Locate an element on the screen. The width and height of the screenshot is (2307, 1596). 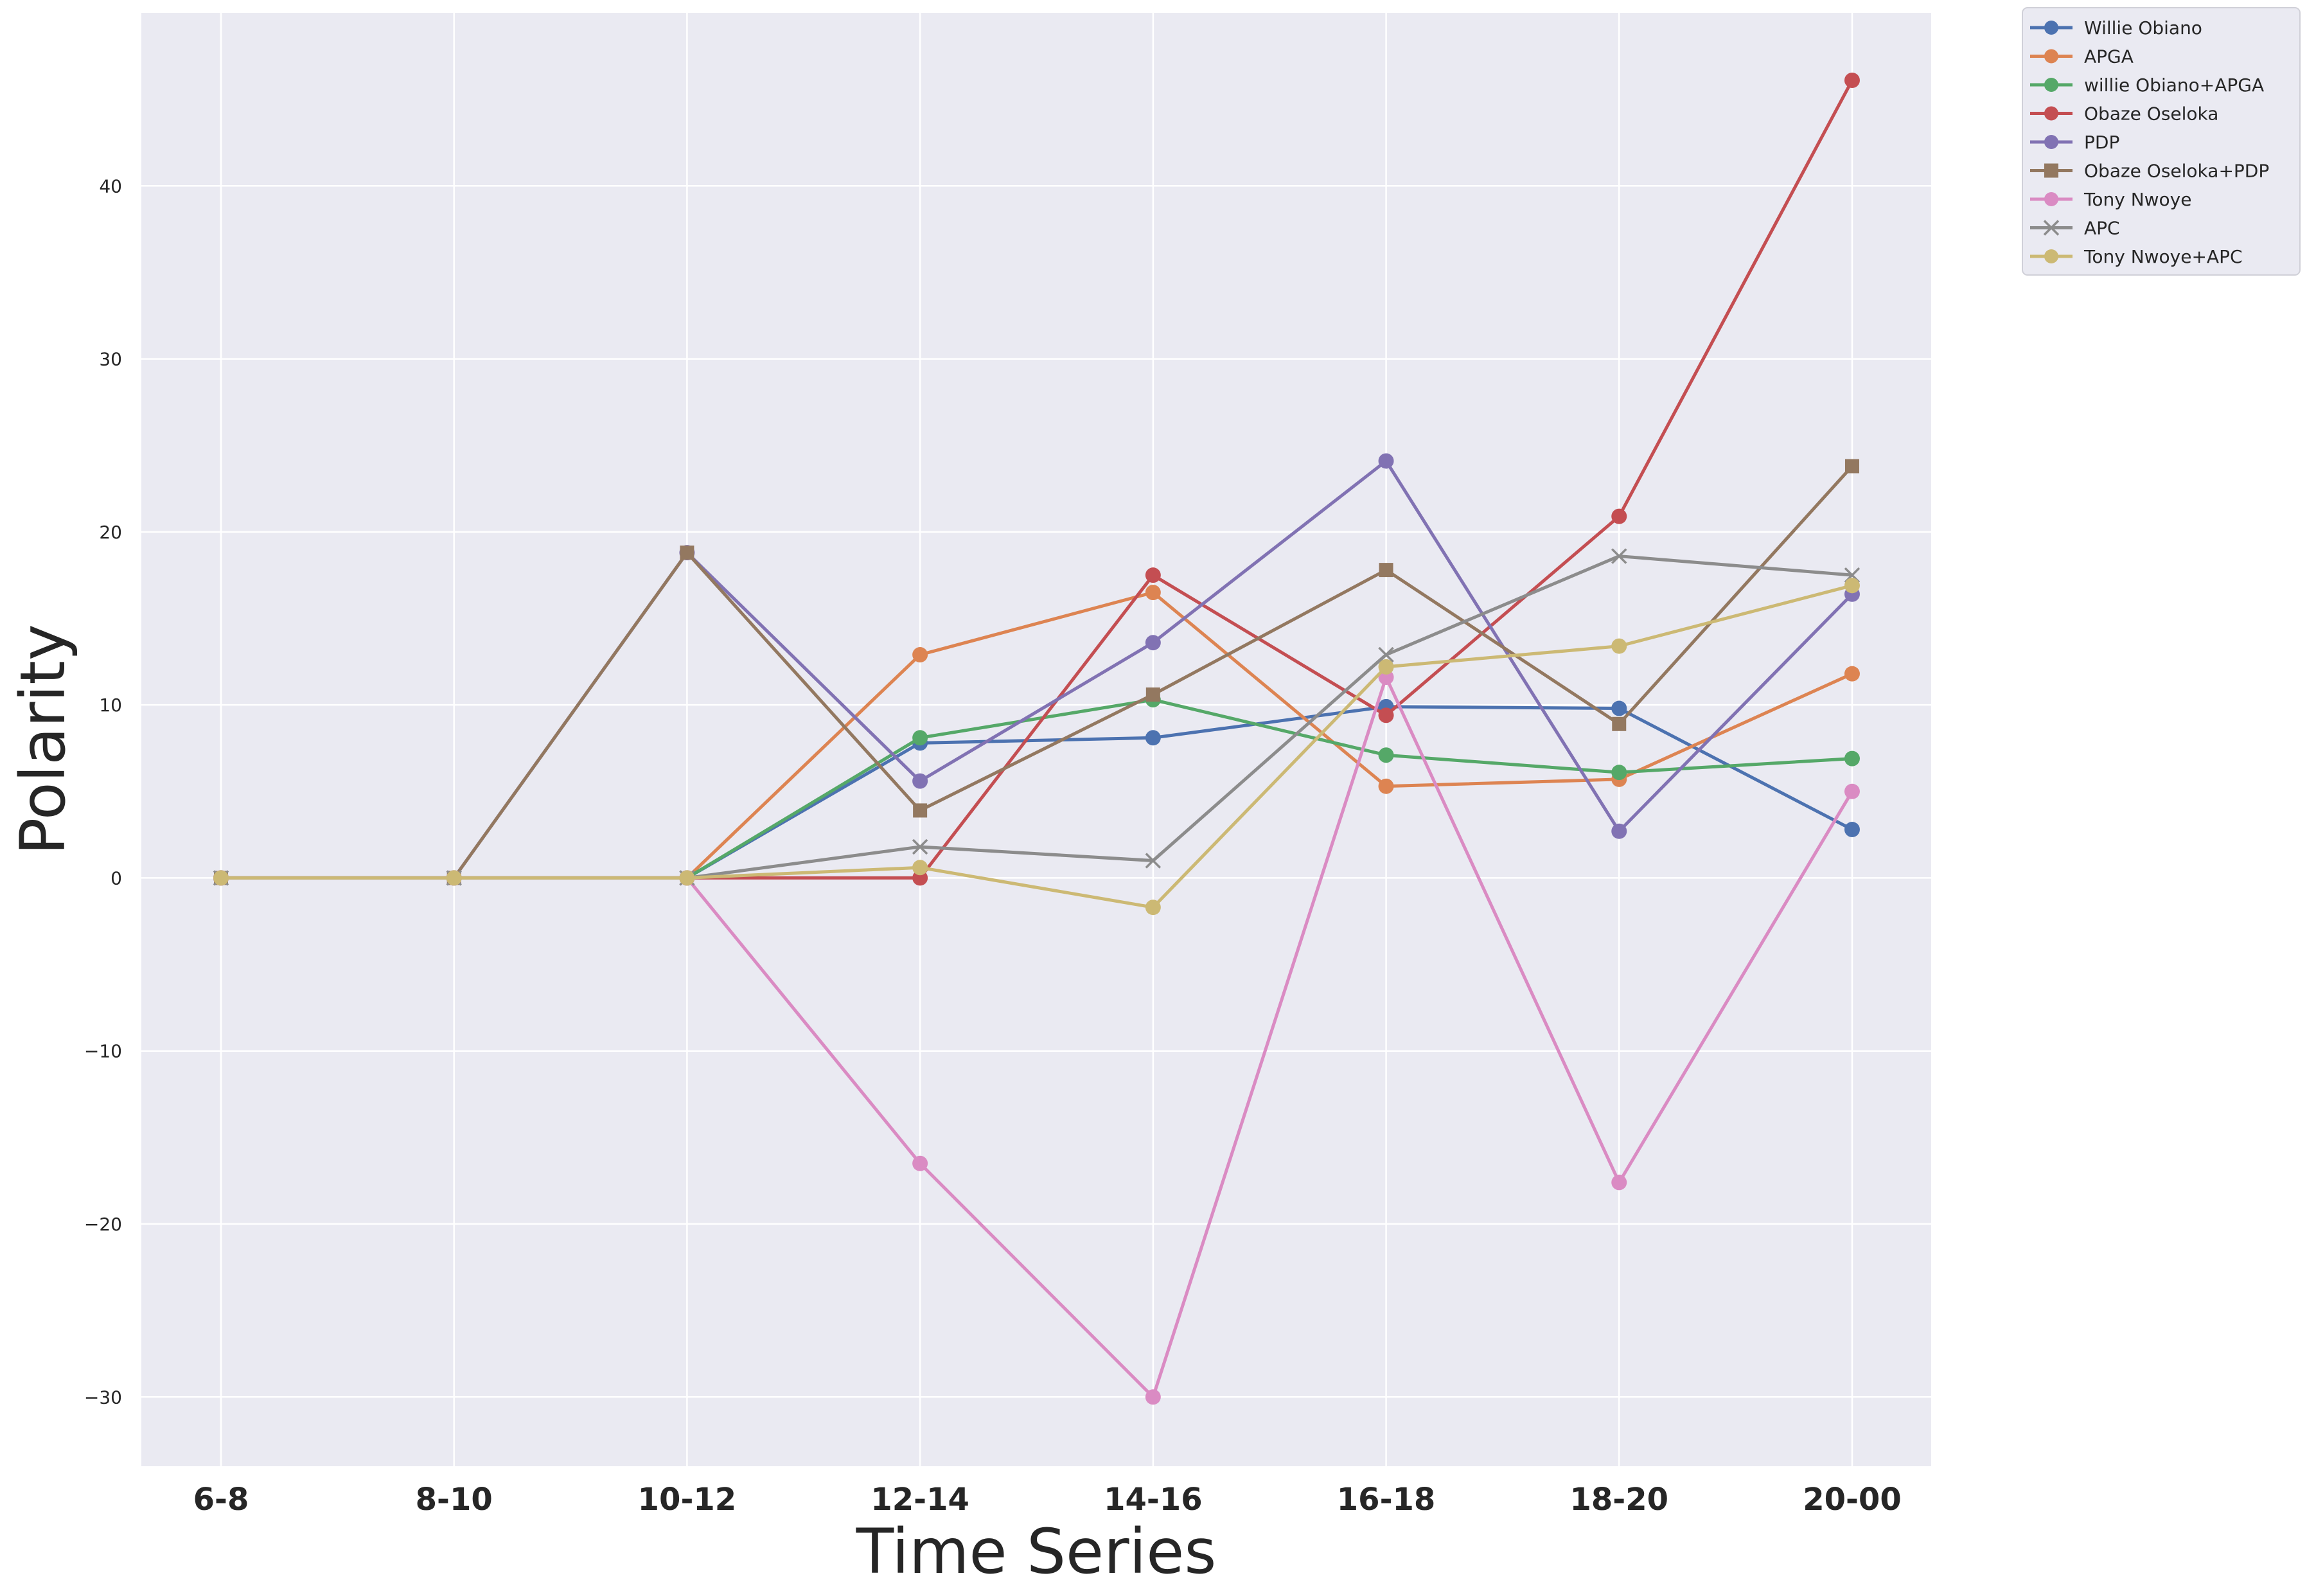
y-axis-title: Polarity is located at coordinates (43, 739).